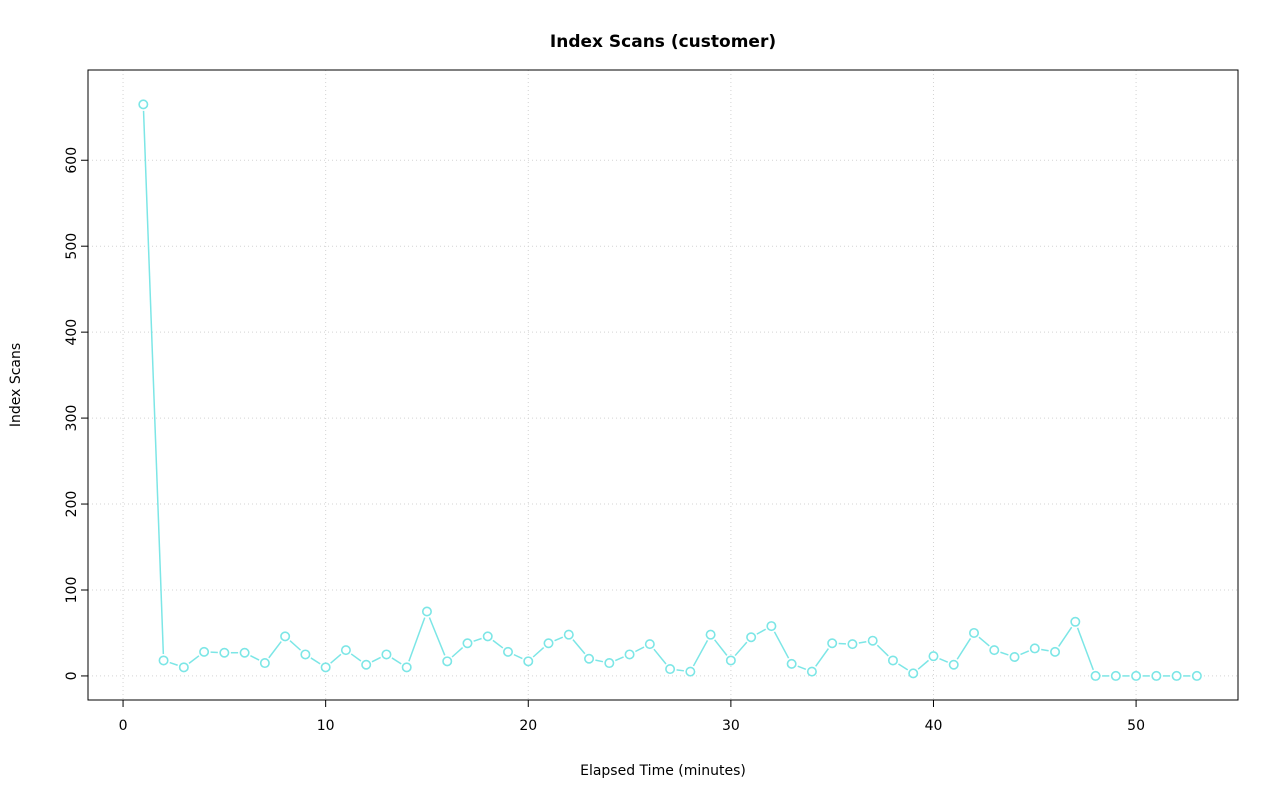 The height and width of the screenshot is (801, 1280). What do you see at coordinates (731, 726) in the screenshot?
I see `x-tick-label: 30` at bounding box center [731, 726].